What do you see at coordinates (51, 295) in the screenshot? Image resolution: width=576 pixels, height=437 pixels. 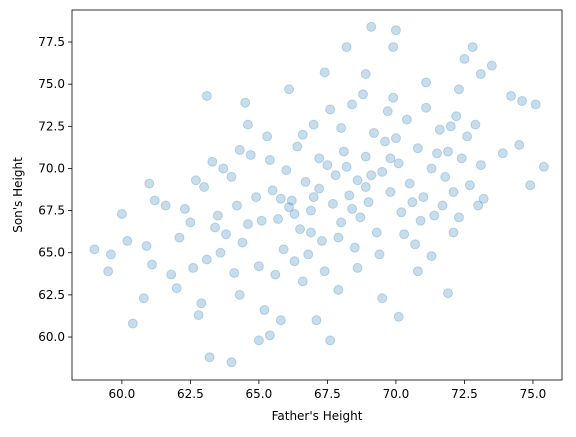 I see `y-tick-label: 62.5` at bounding box center [51, 295].